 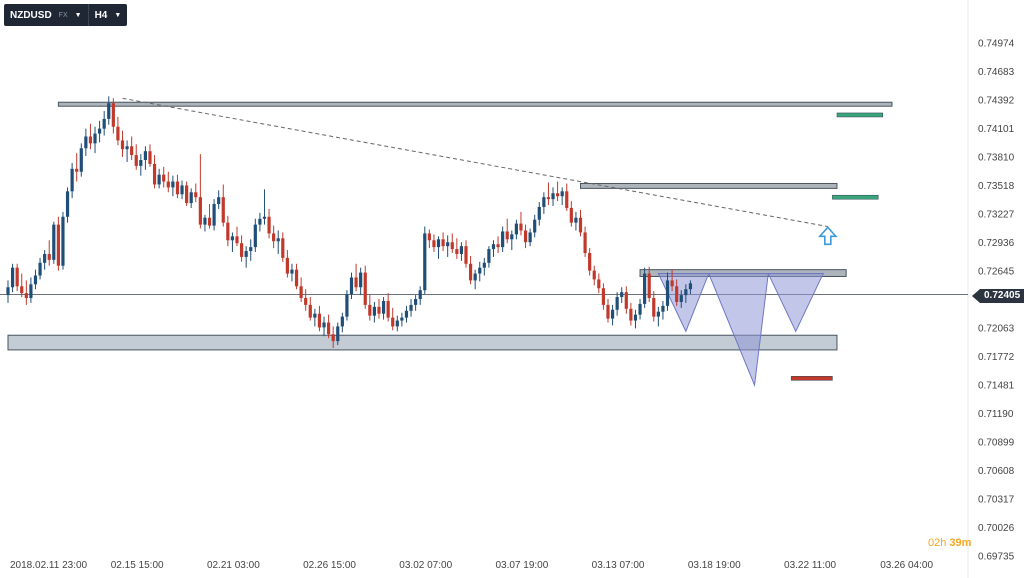 What do you see at coordinates (49, 565) in the screenshot?
I see `x-tick-label: 2018.02.11 23:00` at bounding box center [49, 565].